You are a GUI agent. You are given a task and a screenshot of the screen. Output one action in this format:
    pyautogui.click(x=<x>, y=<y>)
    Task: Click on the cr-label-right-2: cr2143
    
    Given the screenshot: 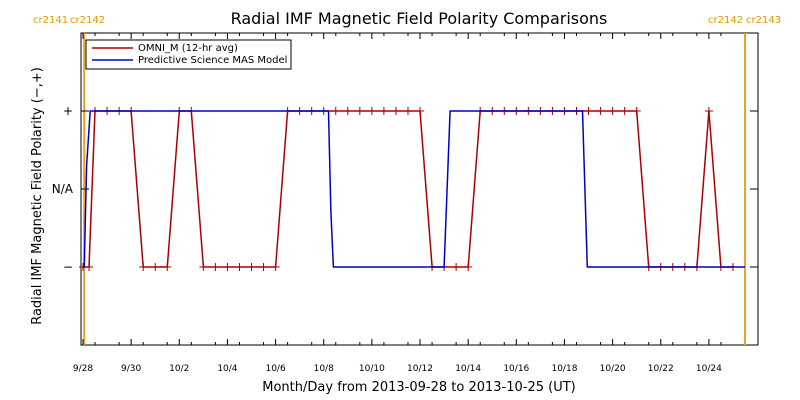 What is the action you would take?
    pyautogui.click(x=763, y=20)
    